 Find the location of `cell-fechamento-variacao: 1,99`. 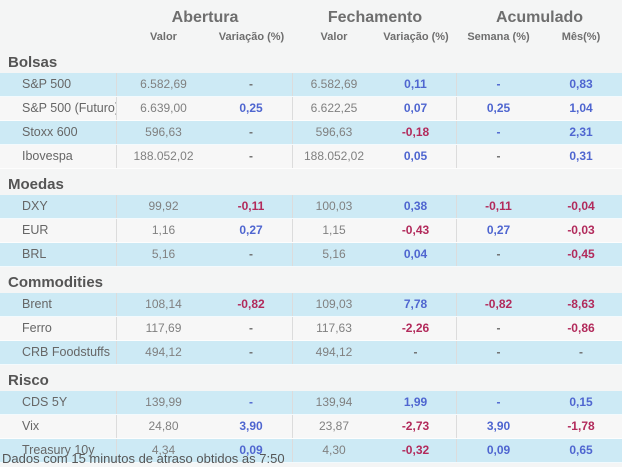

cell-fechamento-variacao: 1,99 is located at coordinates (416, 402).